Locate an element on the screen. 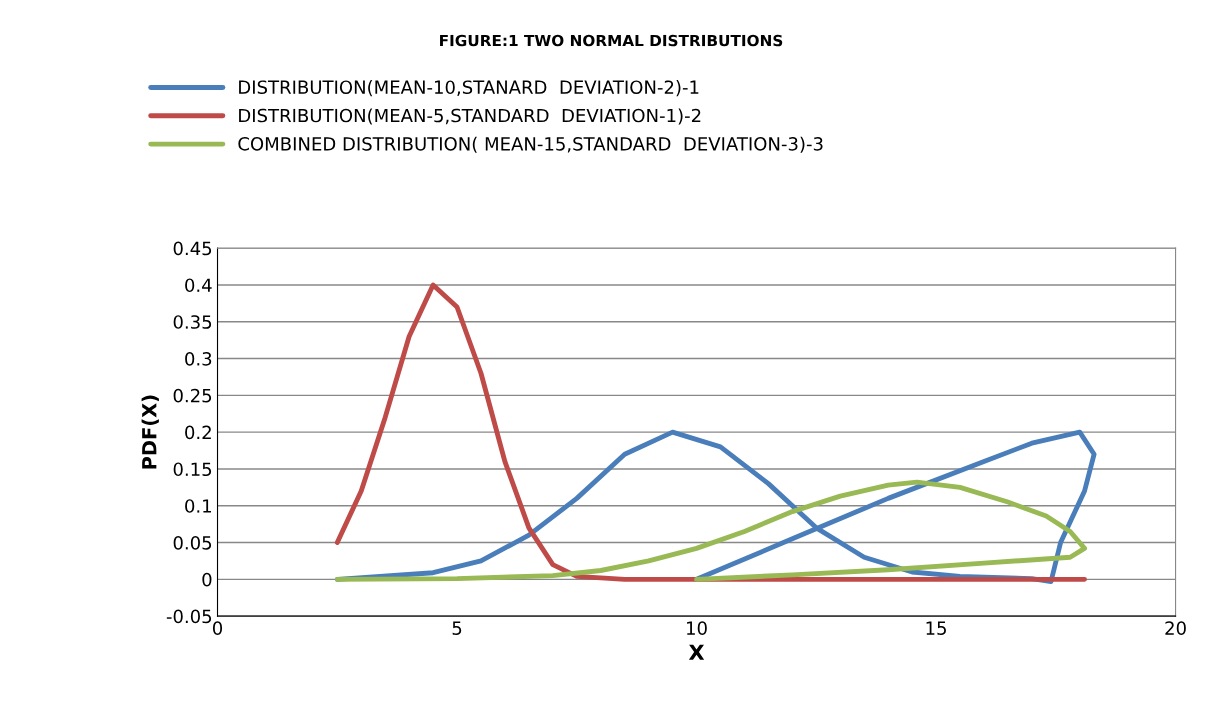 Image resolution: width=1222 pixels, height=709 pixels. legend-label: COMBINED DISTRIBUTION( MEAN-15,STANDARD DEVIATION-3)-3 is located at coordinates (530, 144).